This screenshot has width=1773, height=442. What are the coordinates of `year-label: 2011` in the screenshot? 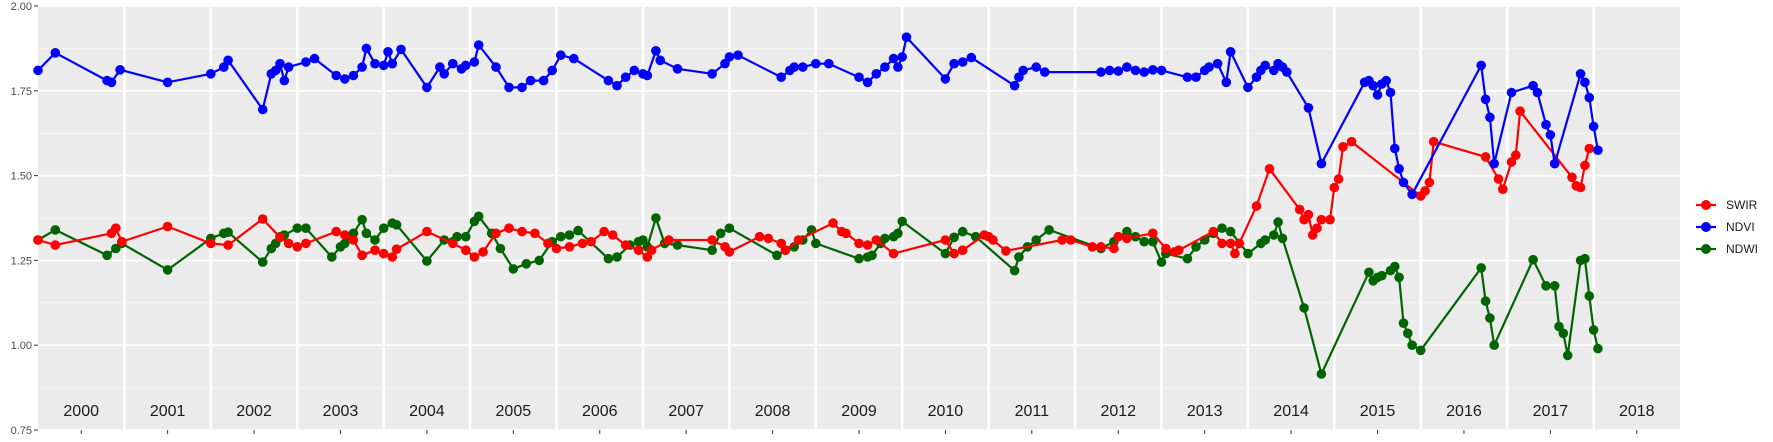 It's located at (1032, 411).